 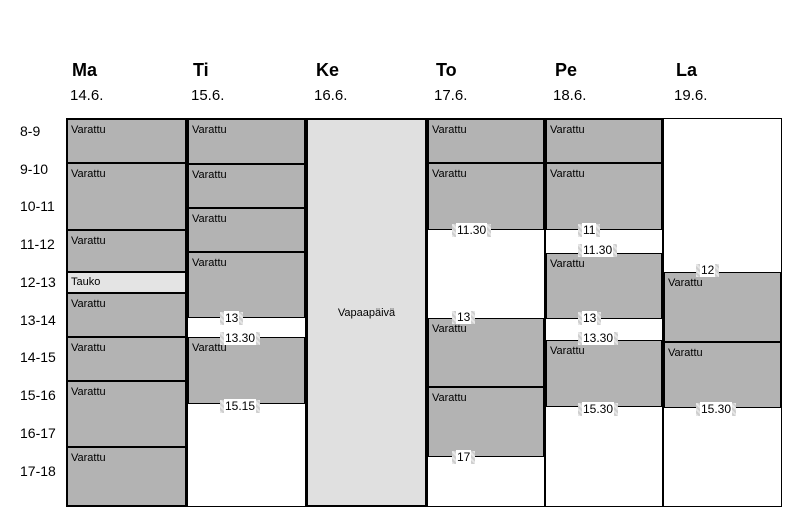 What do you see at coordinates (34, 169) in the screenshot?
I see `hour-label: 9-10` at bounding box center [34, 169].